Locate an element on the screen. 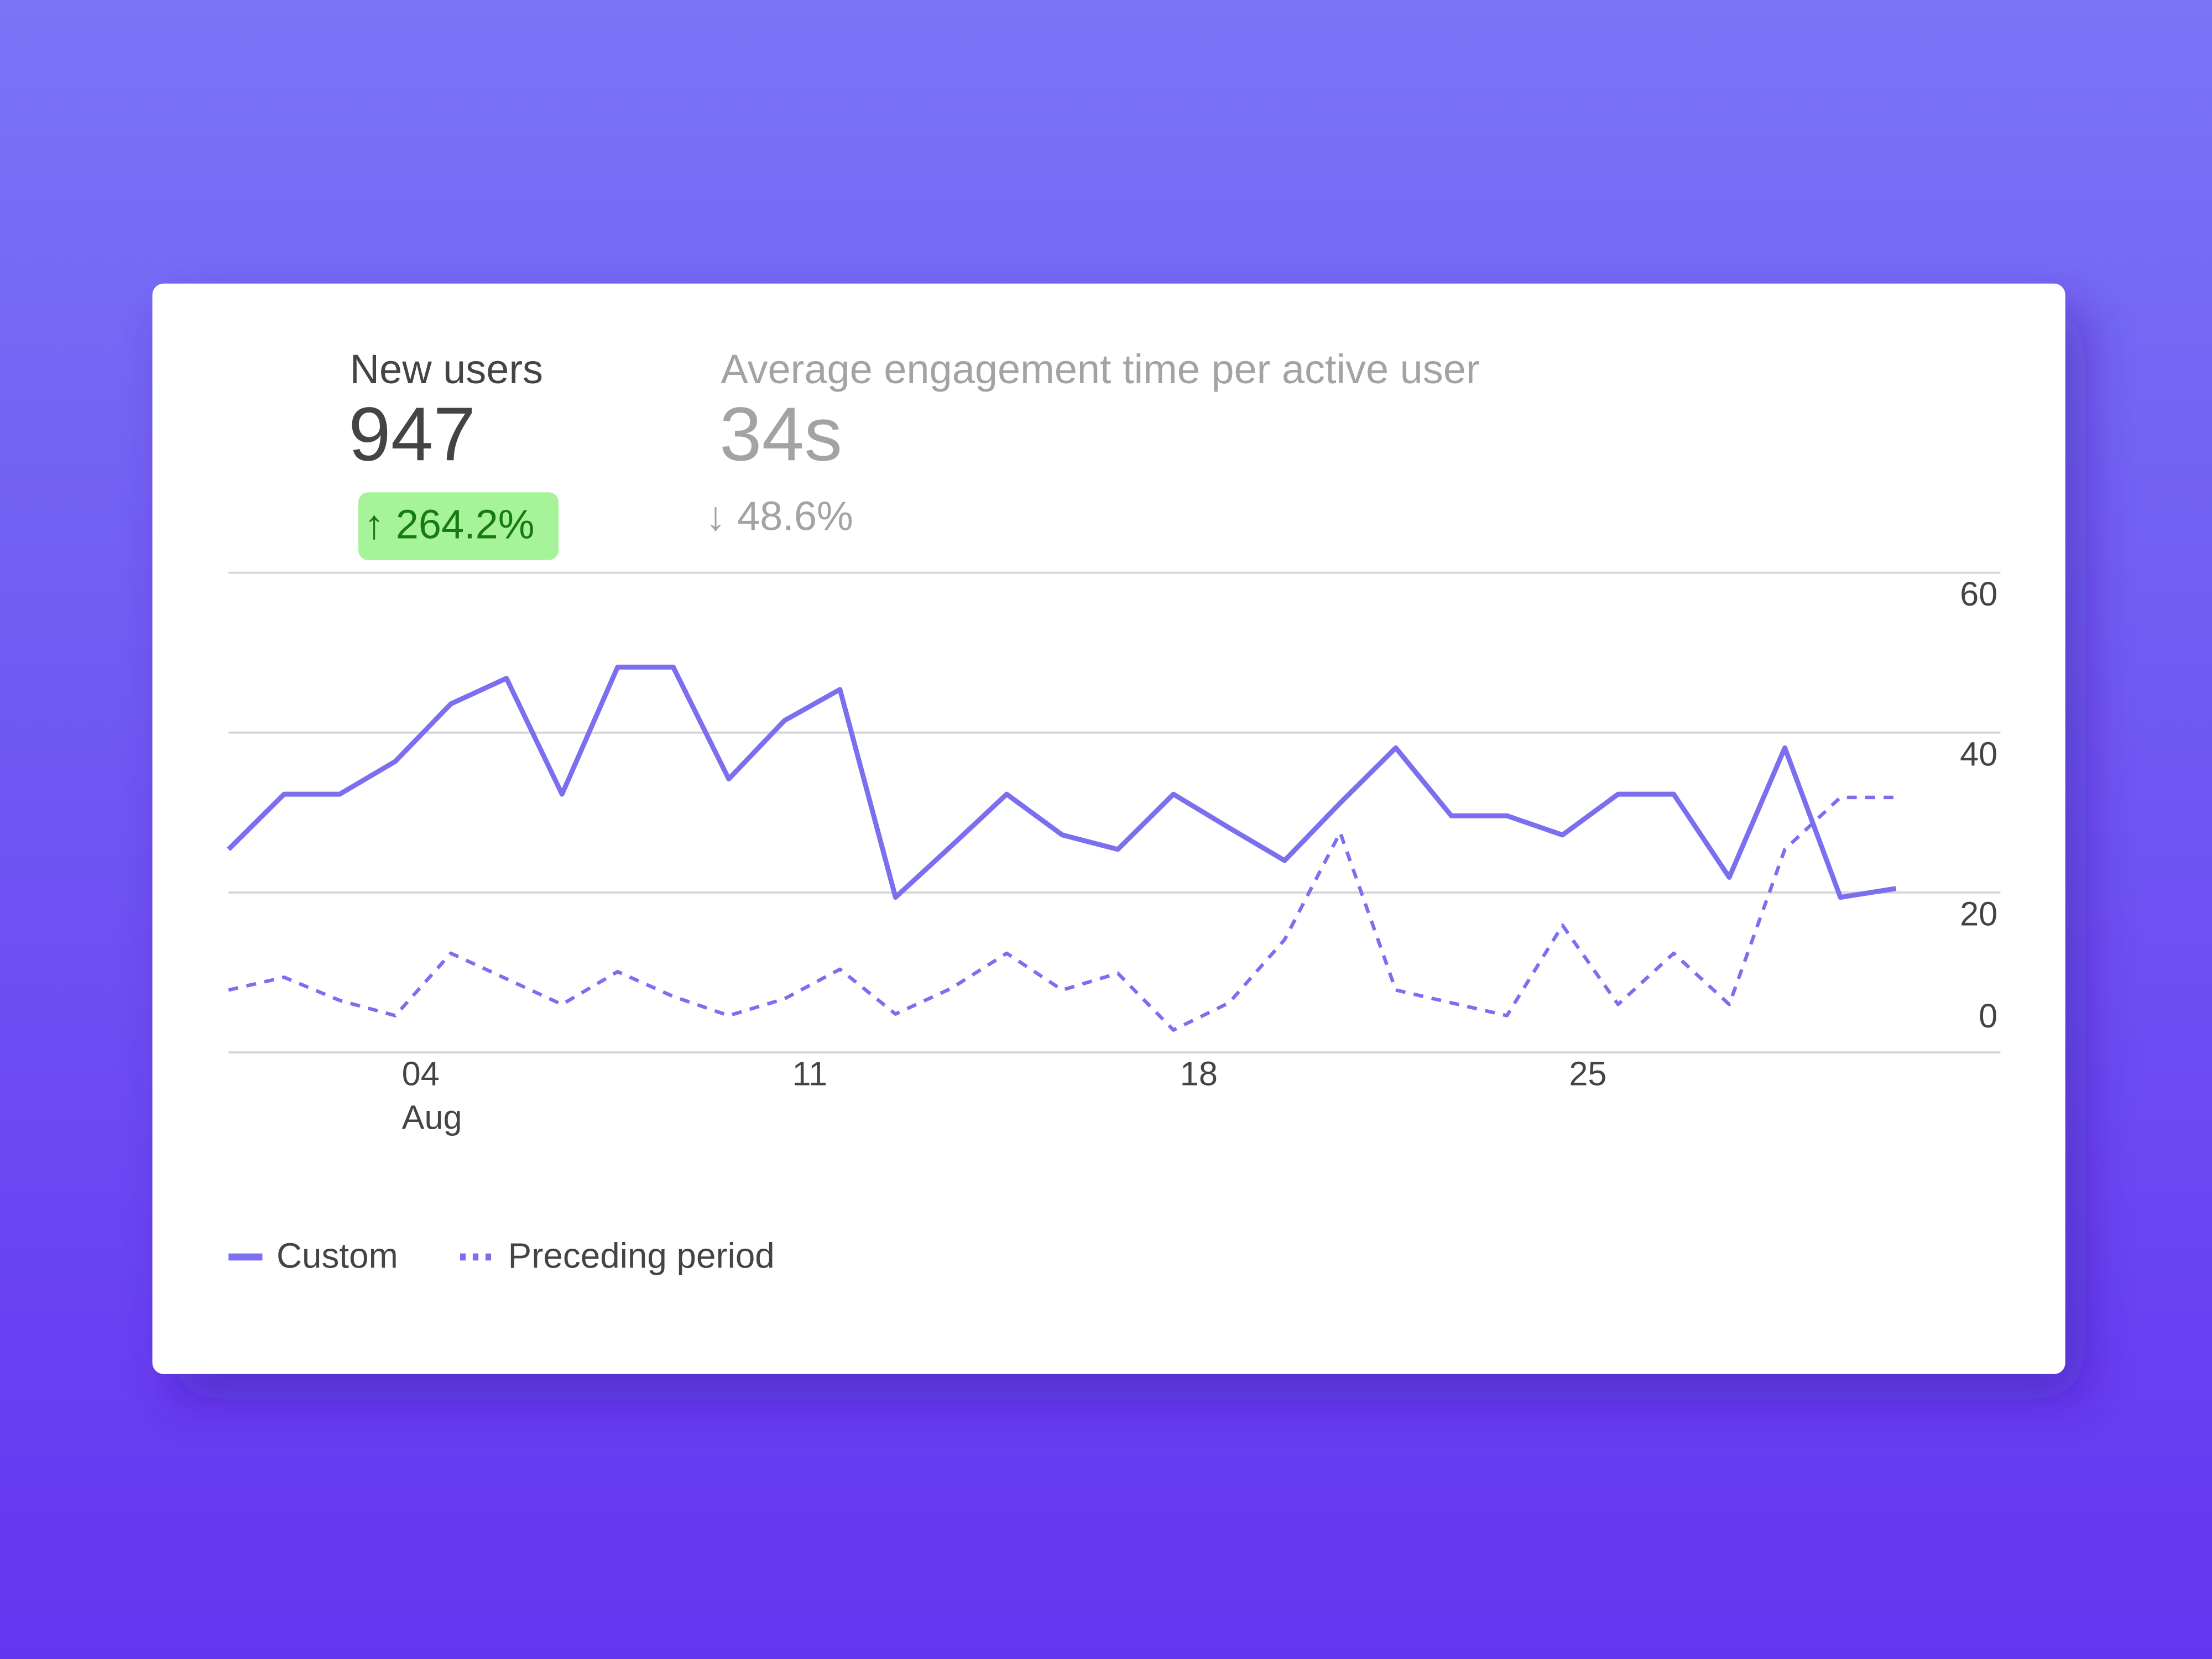  metric-change: ↑ 264.2% is located at coordinates (449, 525).